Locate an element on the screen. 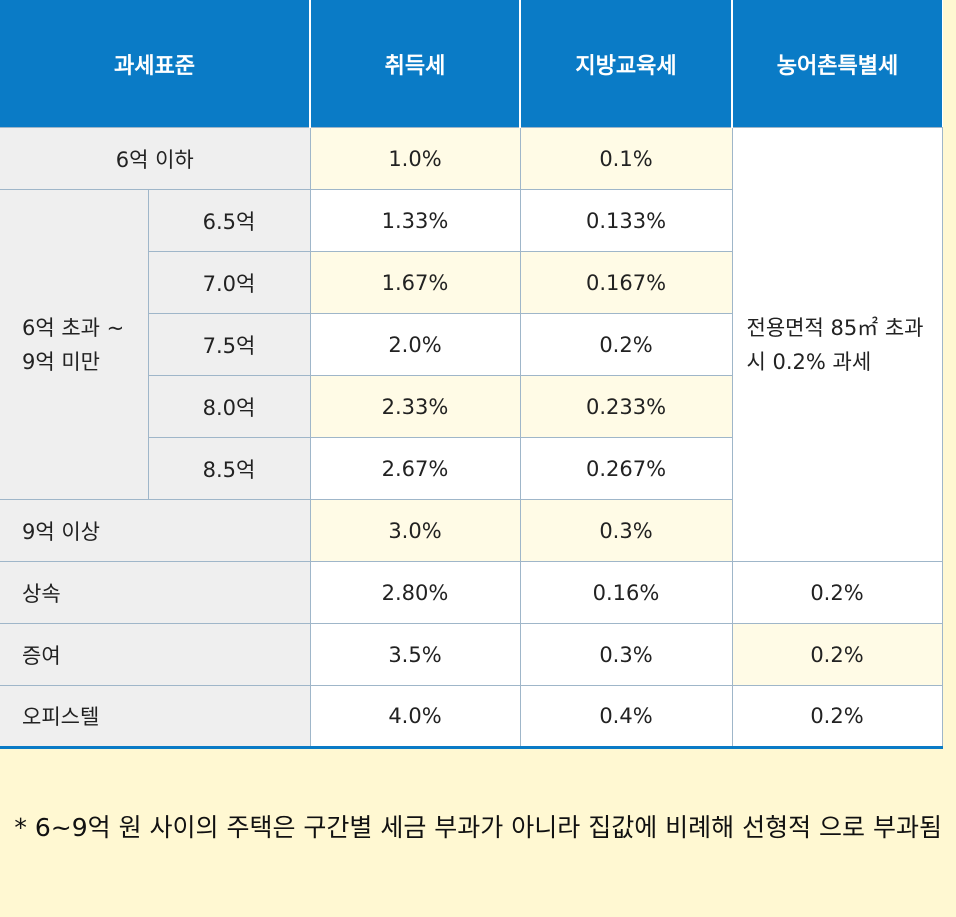 The image size is (956, 917). note-cell: 전용면적 85㎡ 초과 시 0.2% 과세 is located at coordinates (837, 344).